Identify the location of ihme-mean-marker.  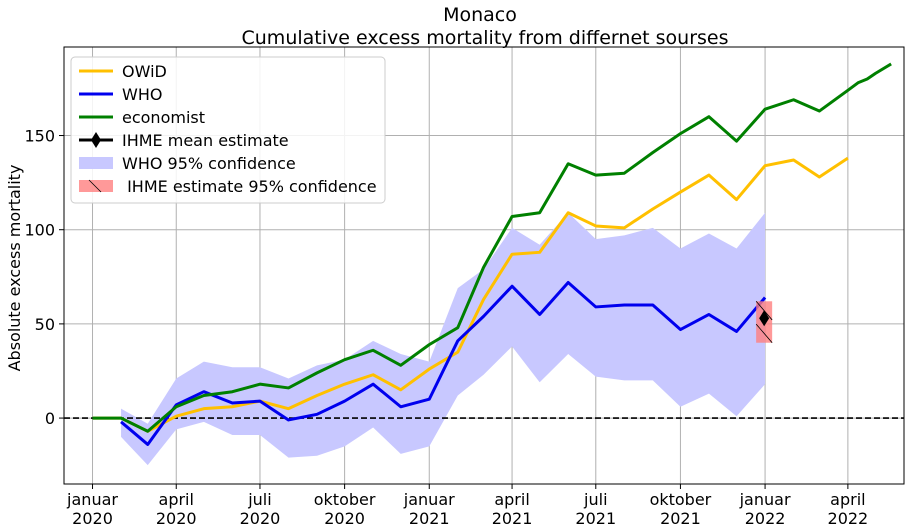
(764, 318).